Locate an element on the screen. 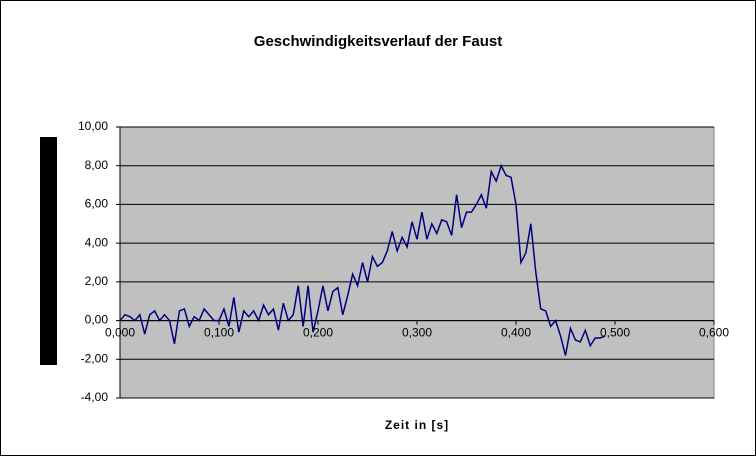 This screenshot has width=756, height=456. x-axis-label: Zeit in [s] is located at coordinates (417, 425).